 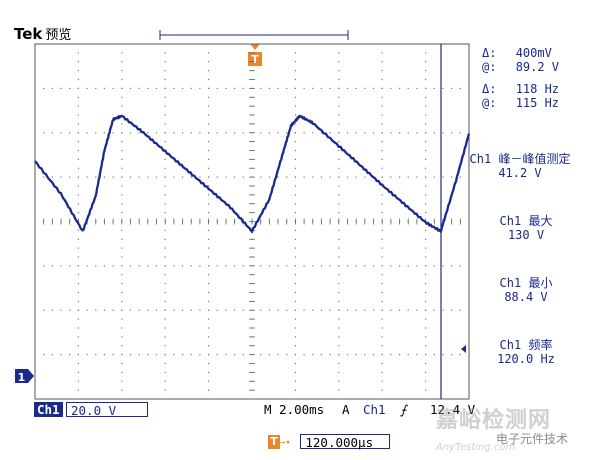 What do you see at coordinates (255, 55) in the screenshot?
I see `trigger-position-icon: T` at bounding box center [255, 55].